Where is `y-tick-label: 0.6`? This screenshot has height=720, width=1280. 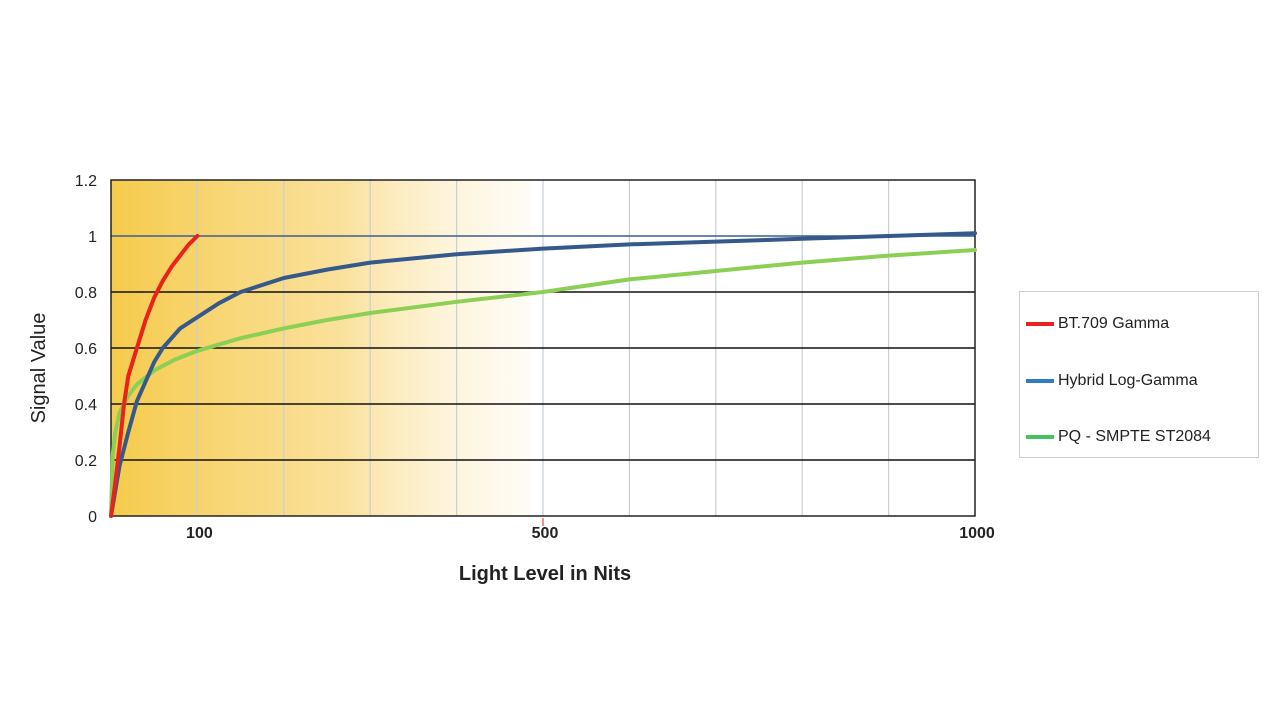 y-tick-label: 0.6 is located at coordinates (86, 349).